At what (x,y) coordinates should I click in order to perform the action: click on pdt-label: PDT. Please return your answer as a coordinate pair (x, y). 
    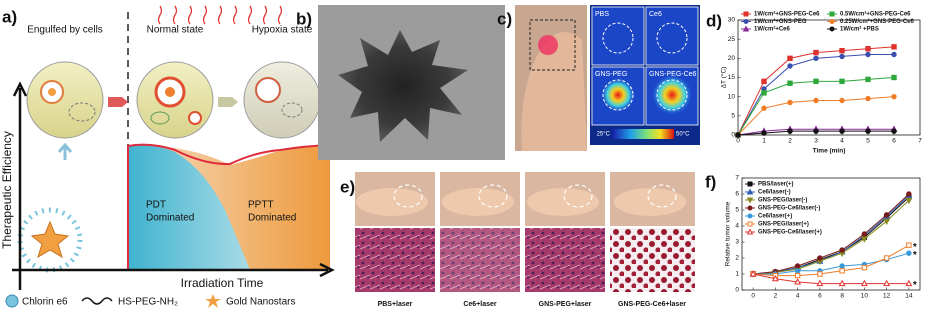
    Looking at the image, I should click on (156, 205).